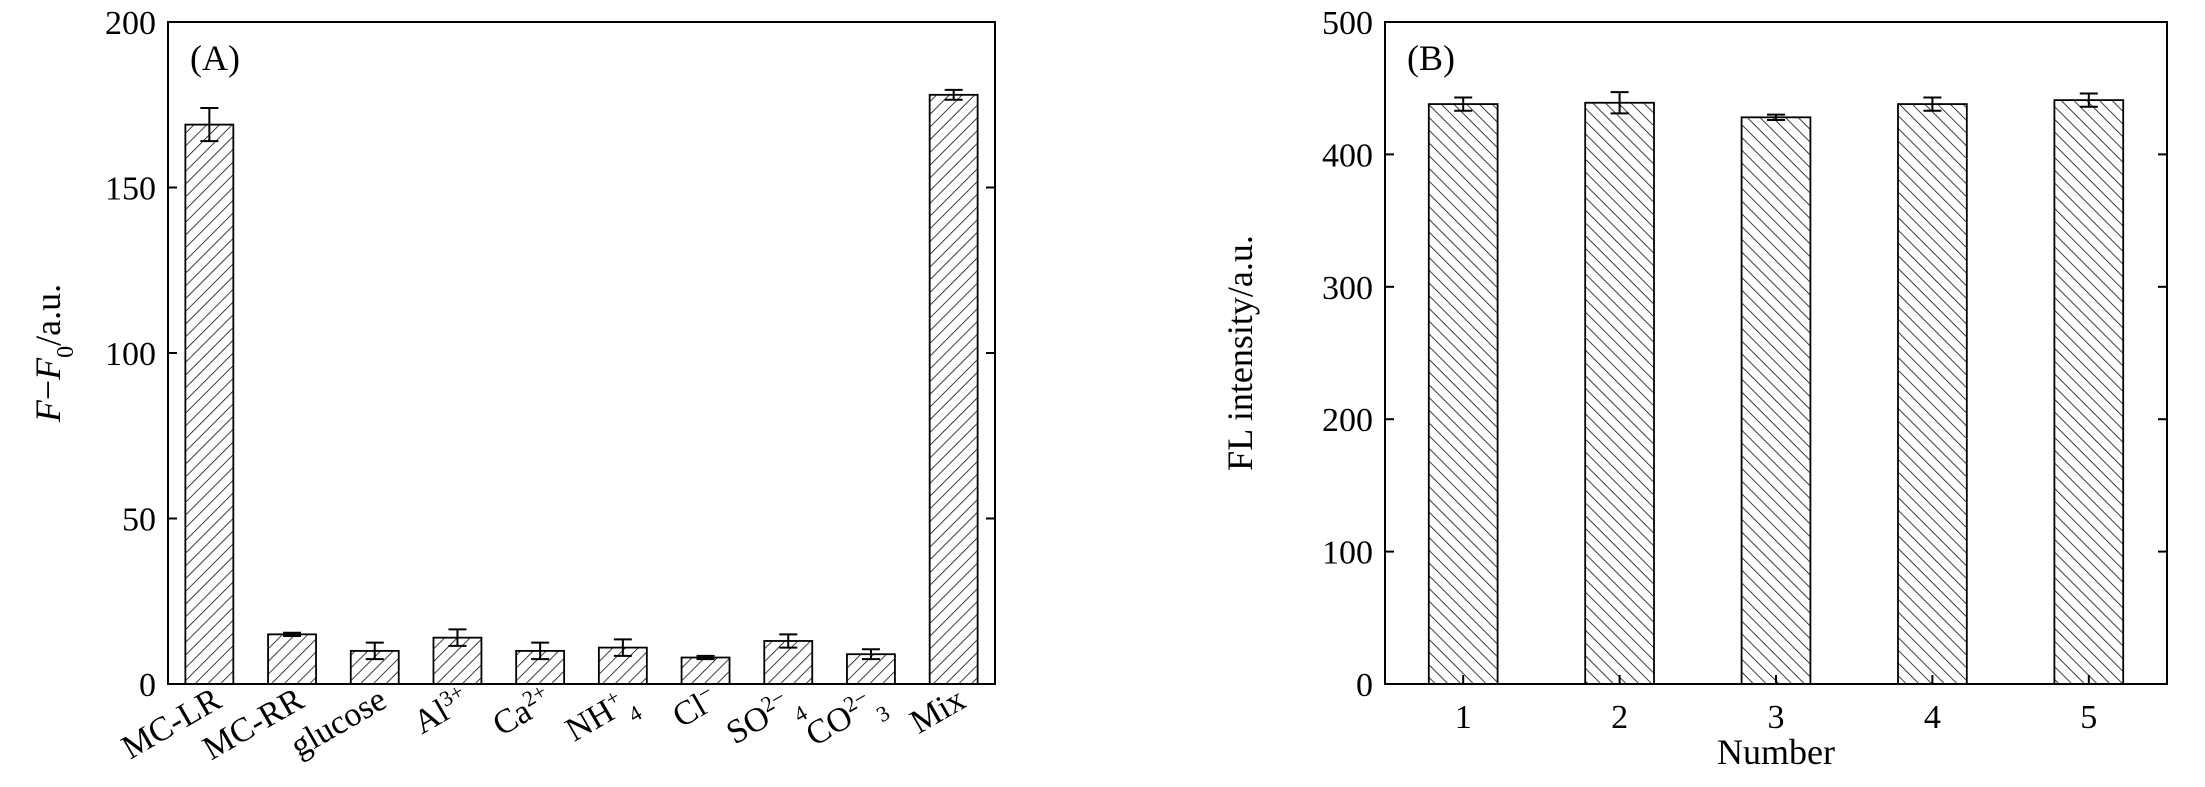 The height and width of the screenshot is (787, 2205). I want to click on y-axis-title: FL intensity/a.u., so click(1240, 353).